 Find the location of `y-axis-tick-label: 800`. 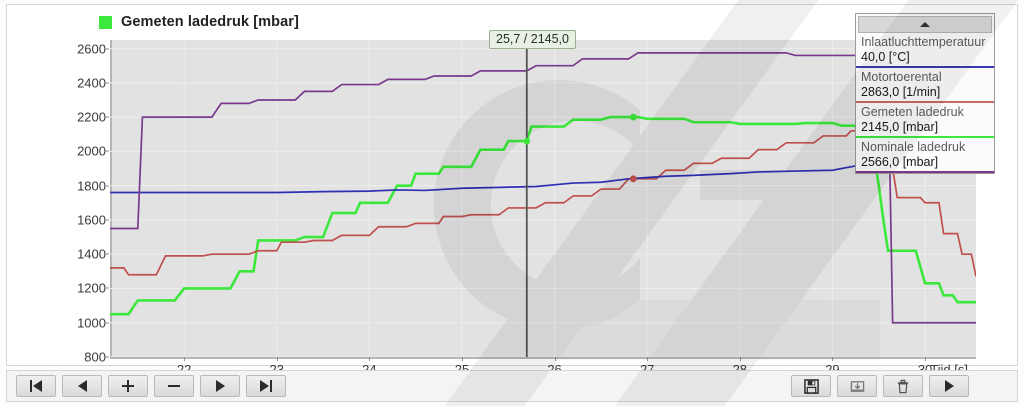

y-axis-tick-label: 800 is located at coordinates (95, 357).